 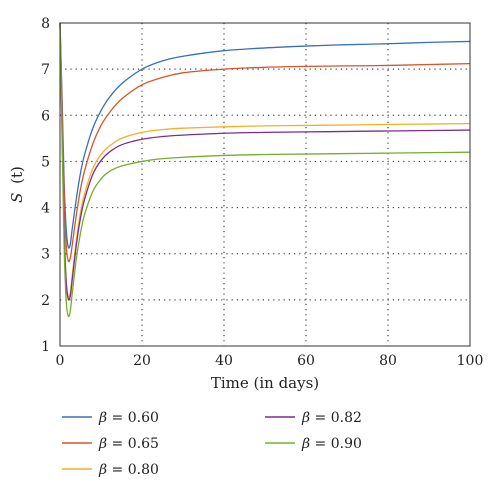 What do you see at coordinates (45, 162) in the screenshot?
I see `y-tick-label: 5` at bounding box center [45, 162].